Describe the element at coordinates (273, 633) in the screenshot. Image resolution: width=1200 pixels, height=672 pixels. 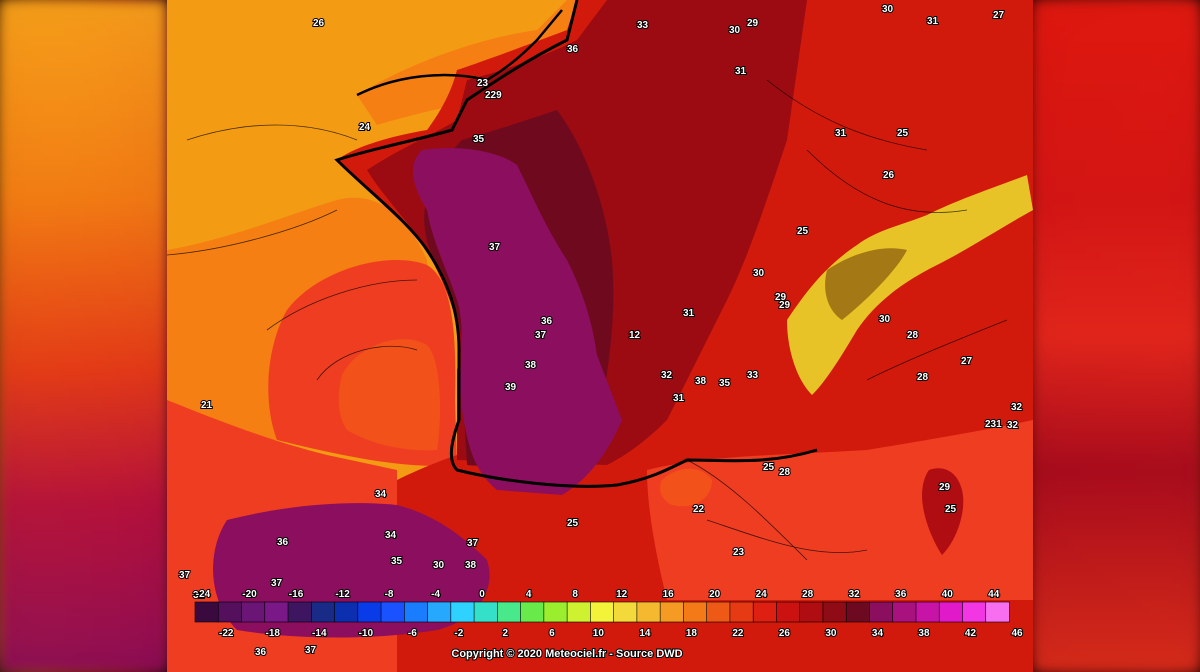
I see `color-scale-bottom-tick: -18` at that location.